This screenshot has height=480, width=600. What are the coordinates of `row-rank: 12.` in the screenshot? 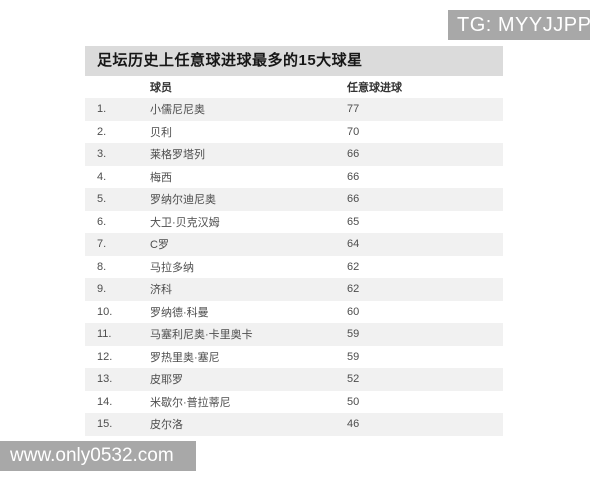 It's located at (105, 356).